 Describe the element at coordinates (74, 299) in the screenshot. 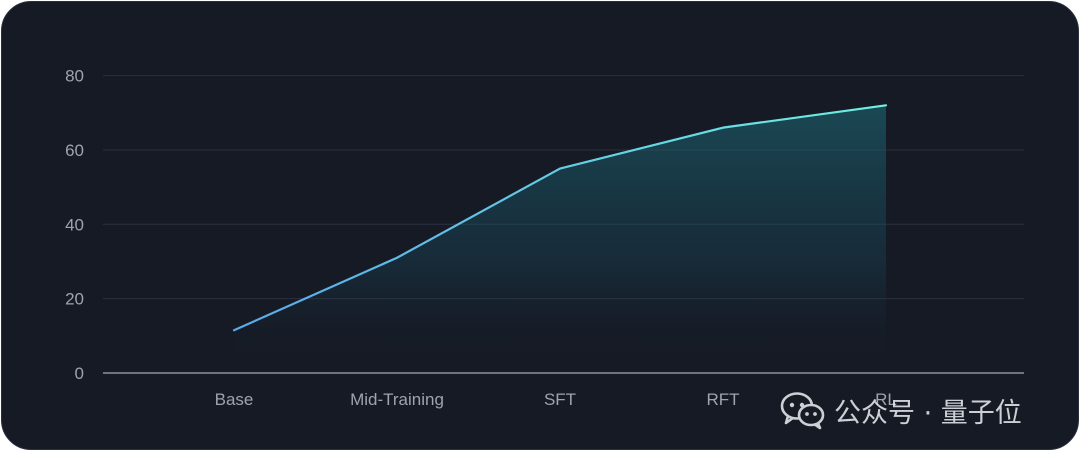

I see `y-tick-label: 20` at that location.